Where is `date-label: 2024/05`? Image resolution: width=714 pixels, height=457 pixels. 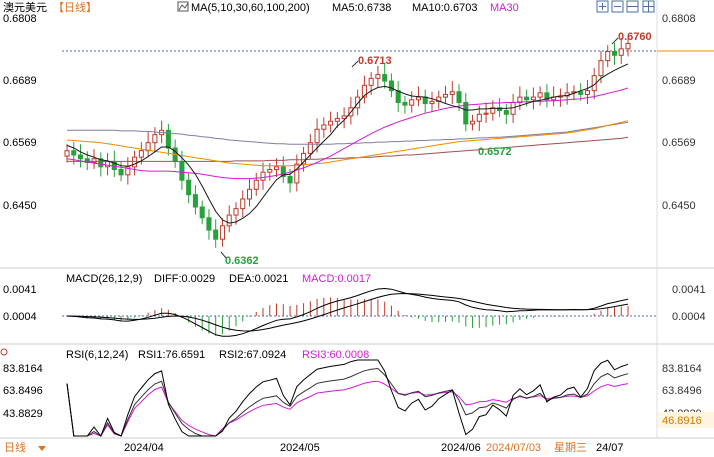 date-label: 2024/05 is located at coordinates (300, 448).